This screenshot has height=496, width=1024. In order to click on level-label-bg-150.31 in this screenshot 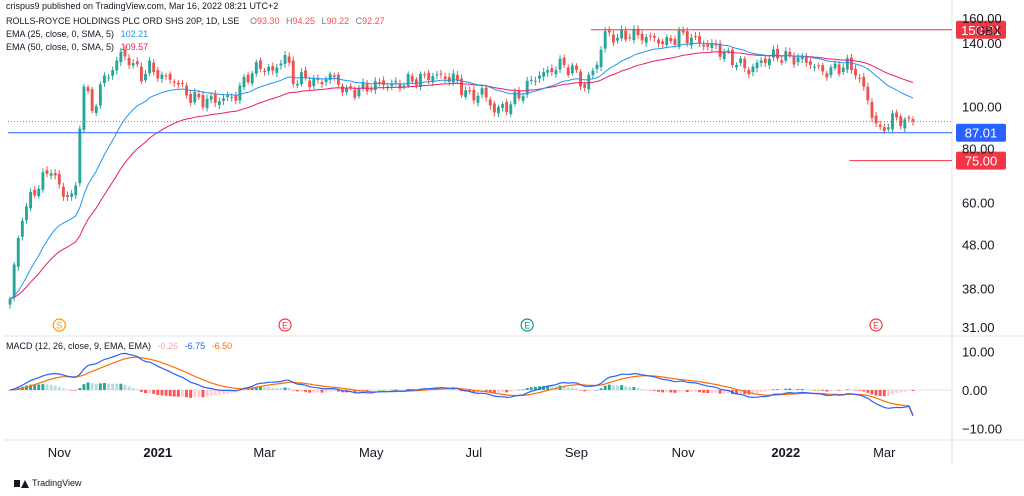, I will do `click(981, 29)`.